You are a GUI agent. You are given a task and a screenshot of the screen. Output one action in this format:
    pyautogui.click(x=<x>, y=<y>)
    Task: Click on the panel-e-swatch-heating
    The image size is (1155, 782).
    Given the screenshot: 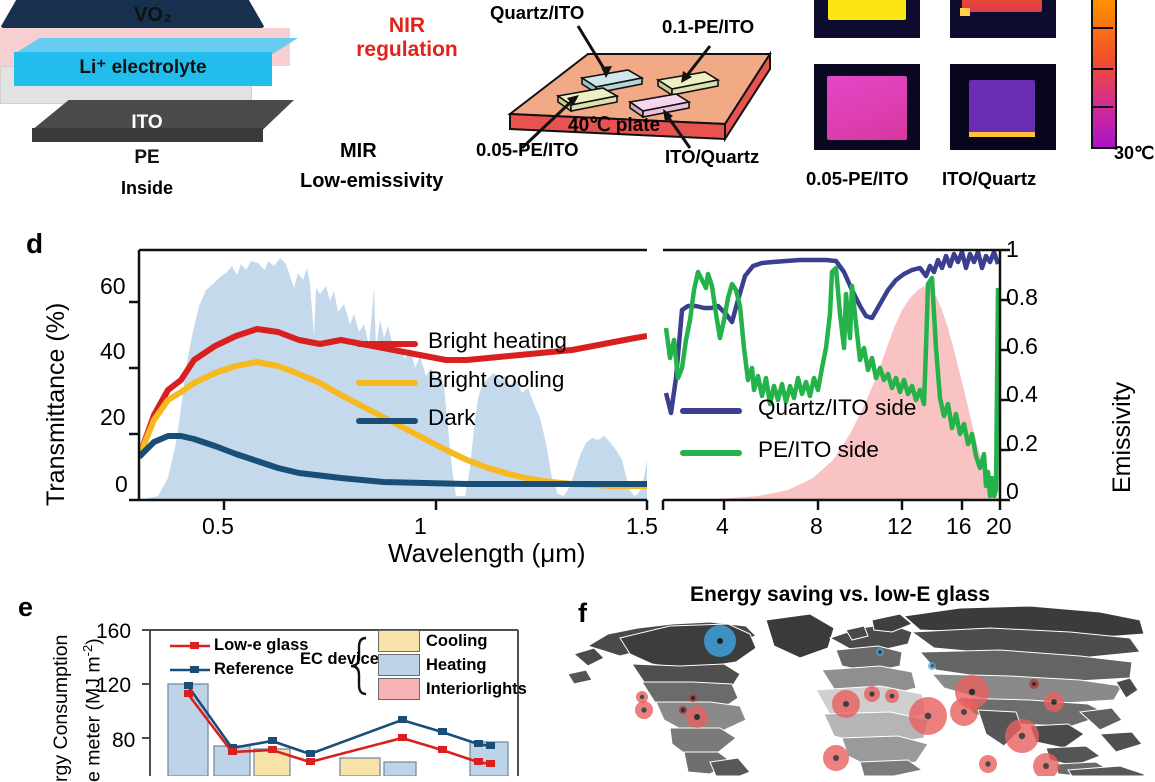 What is the action you would take?
    pyautogui.click(x=399, y=665)
    